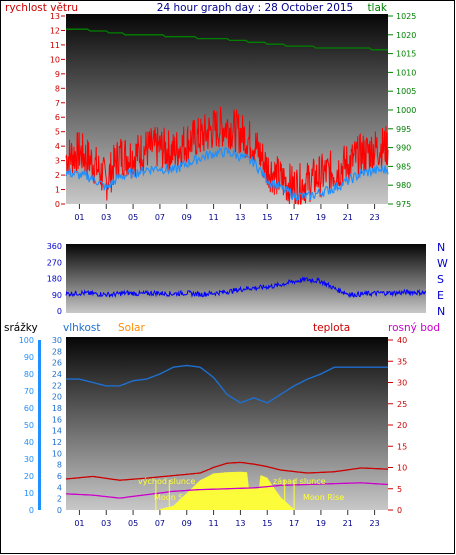  I want to click on wind-speed-tick: 10, so click(55, 59).